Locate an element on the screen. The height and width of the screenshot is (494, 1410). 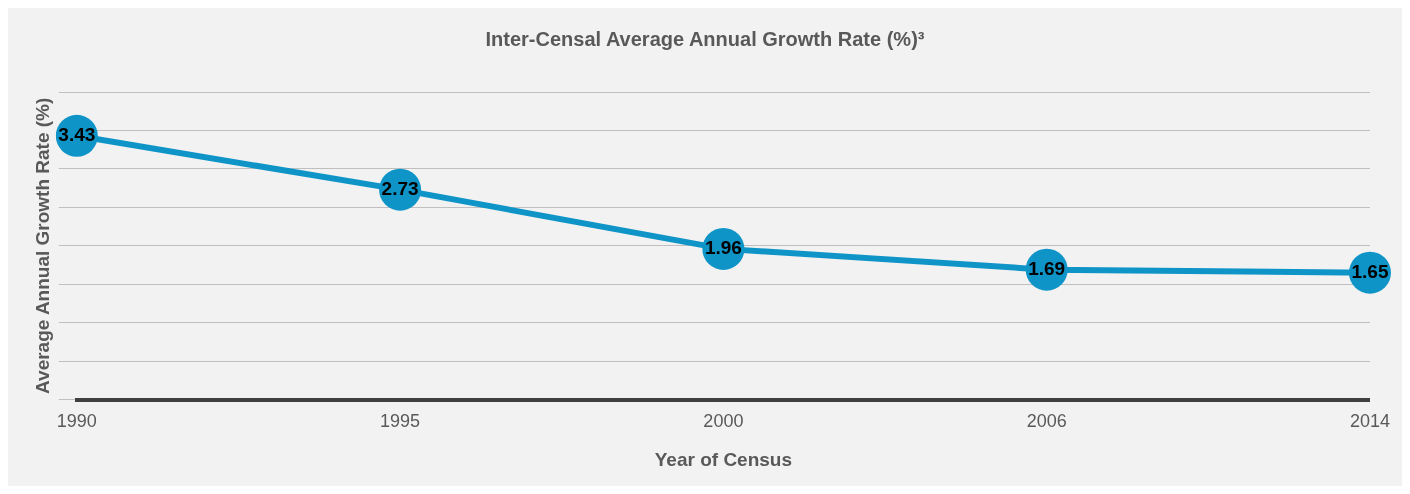
x-tick-label: 1995 is located at coordinates (400, 421).